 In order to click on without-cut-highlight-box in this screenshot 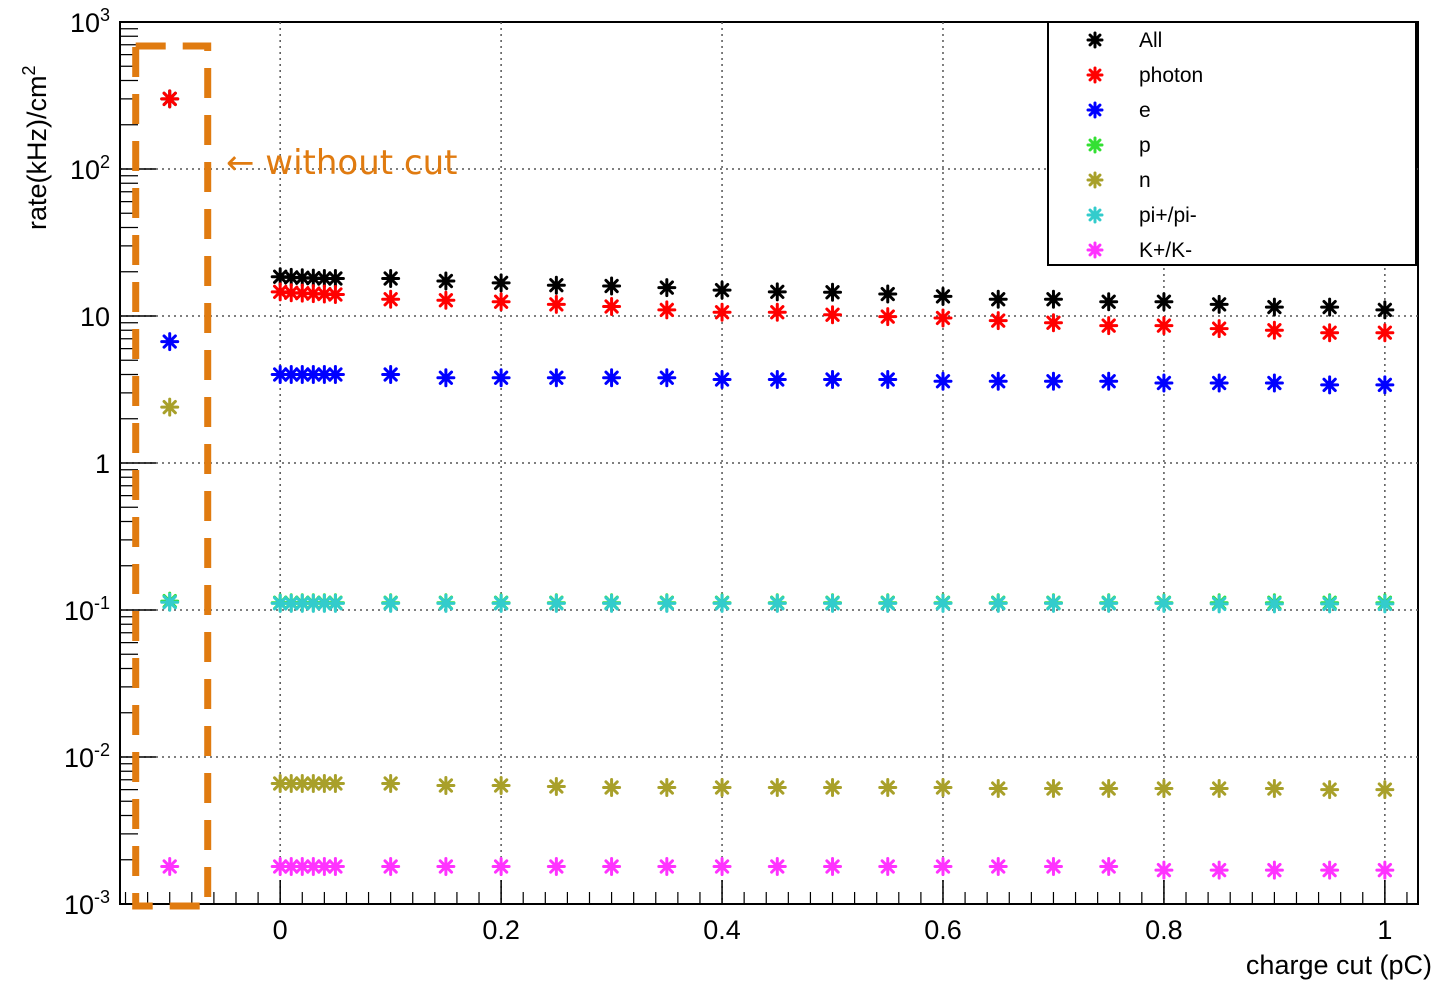, I will do `click(172, 476)`.